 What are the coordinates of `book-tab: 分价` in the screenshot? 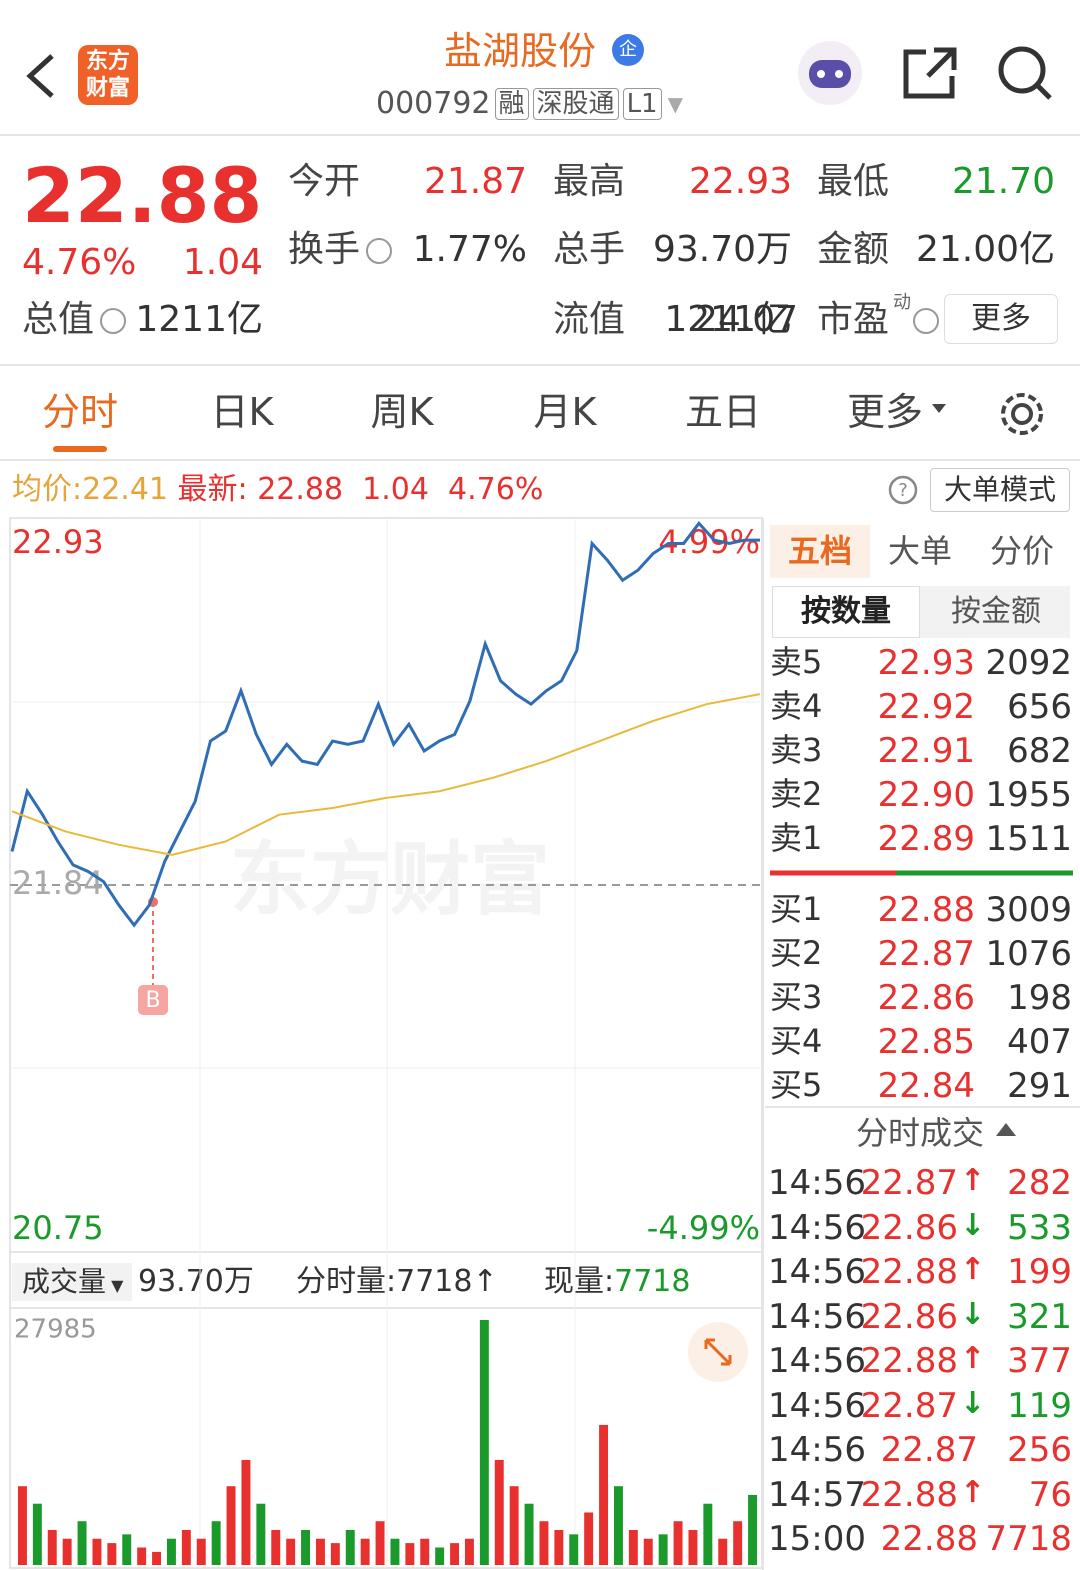 It's located at (1021, 551).